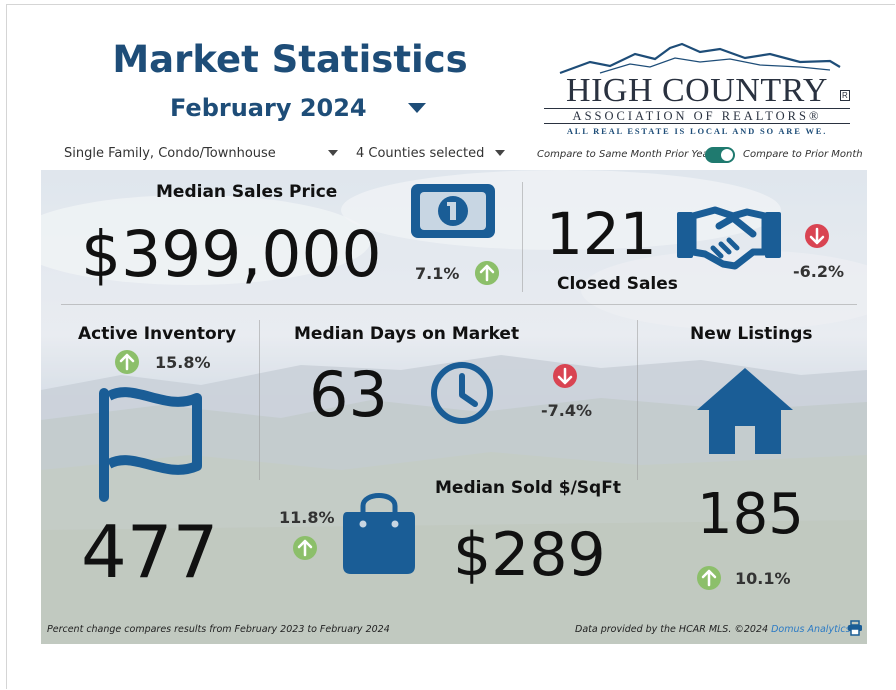 This screenshot has height=690, width=896. Describe the element at coordinates (567, 410) in the screenshot. I see `median-days-on-market-change: -7.4%` at that location.